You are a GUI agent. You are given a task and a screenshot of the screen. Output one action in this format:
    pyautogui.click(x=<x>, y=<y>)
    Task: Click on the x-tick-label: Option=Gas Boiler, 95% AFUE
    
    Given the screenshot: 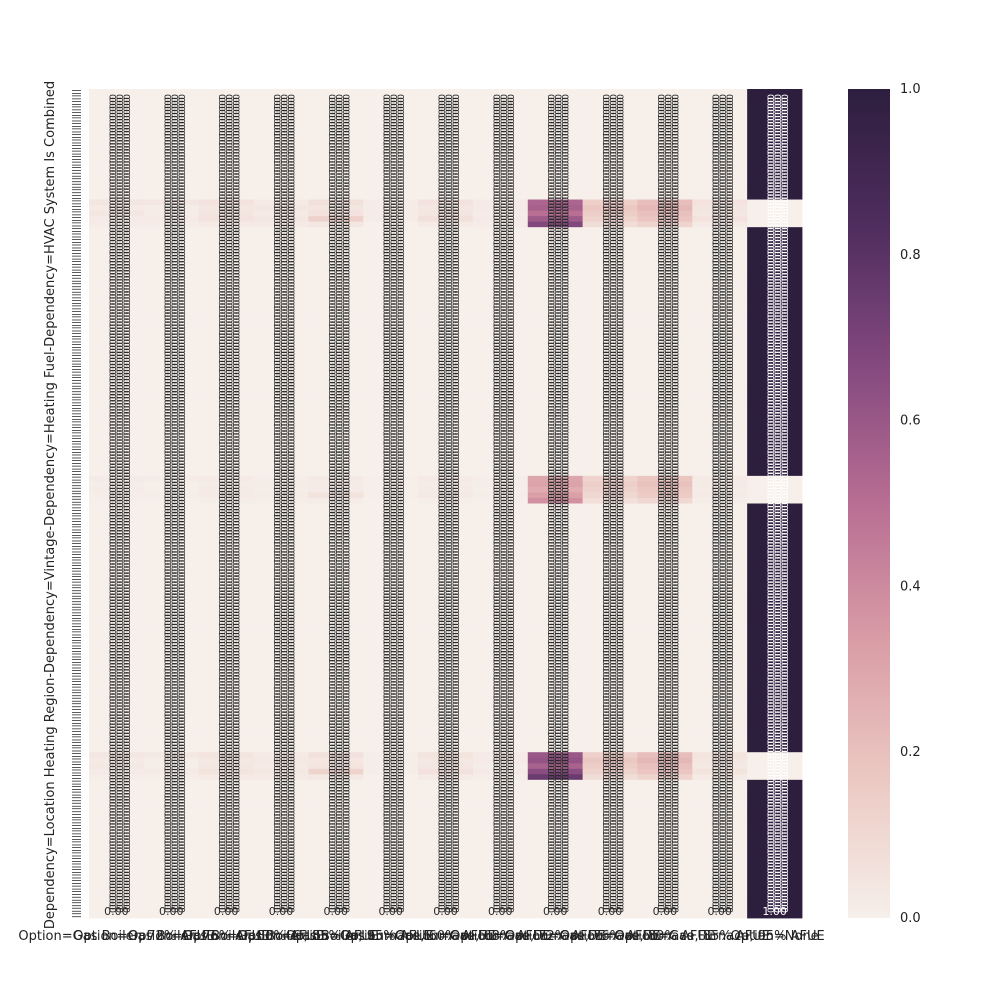 What is the action you would take?
    pyautogui.click(x=336, y=936)
    